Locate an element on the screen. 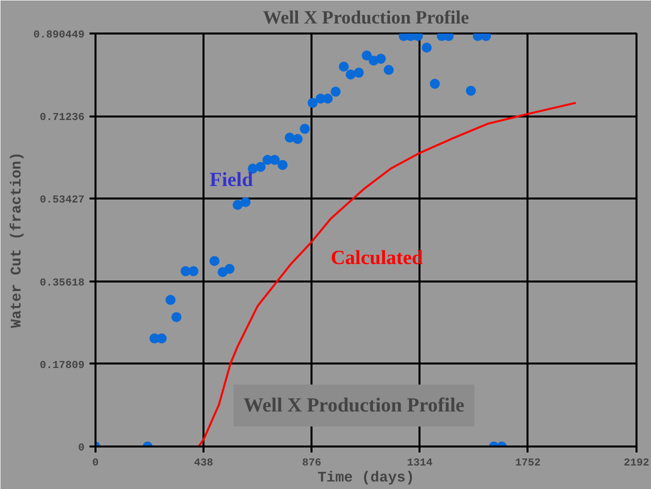 This screenshot has width=651, height=489. x-tick-label: 1752 is located at coordinates (528, 464).